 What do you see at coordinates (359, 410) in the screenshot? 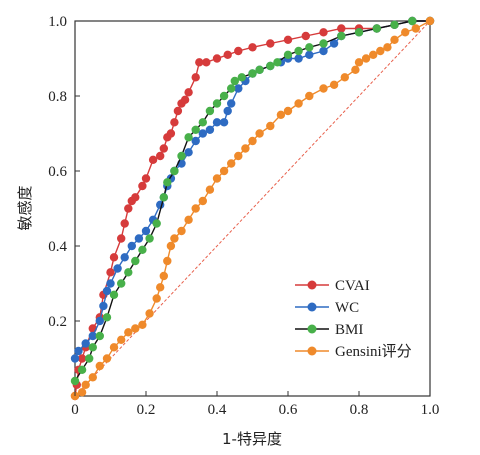
I see `x-tick-label: 0.8` at bounding box center [359, 410].